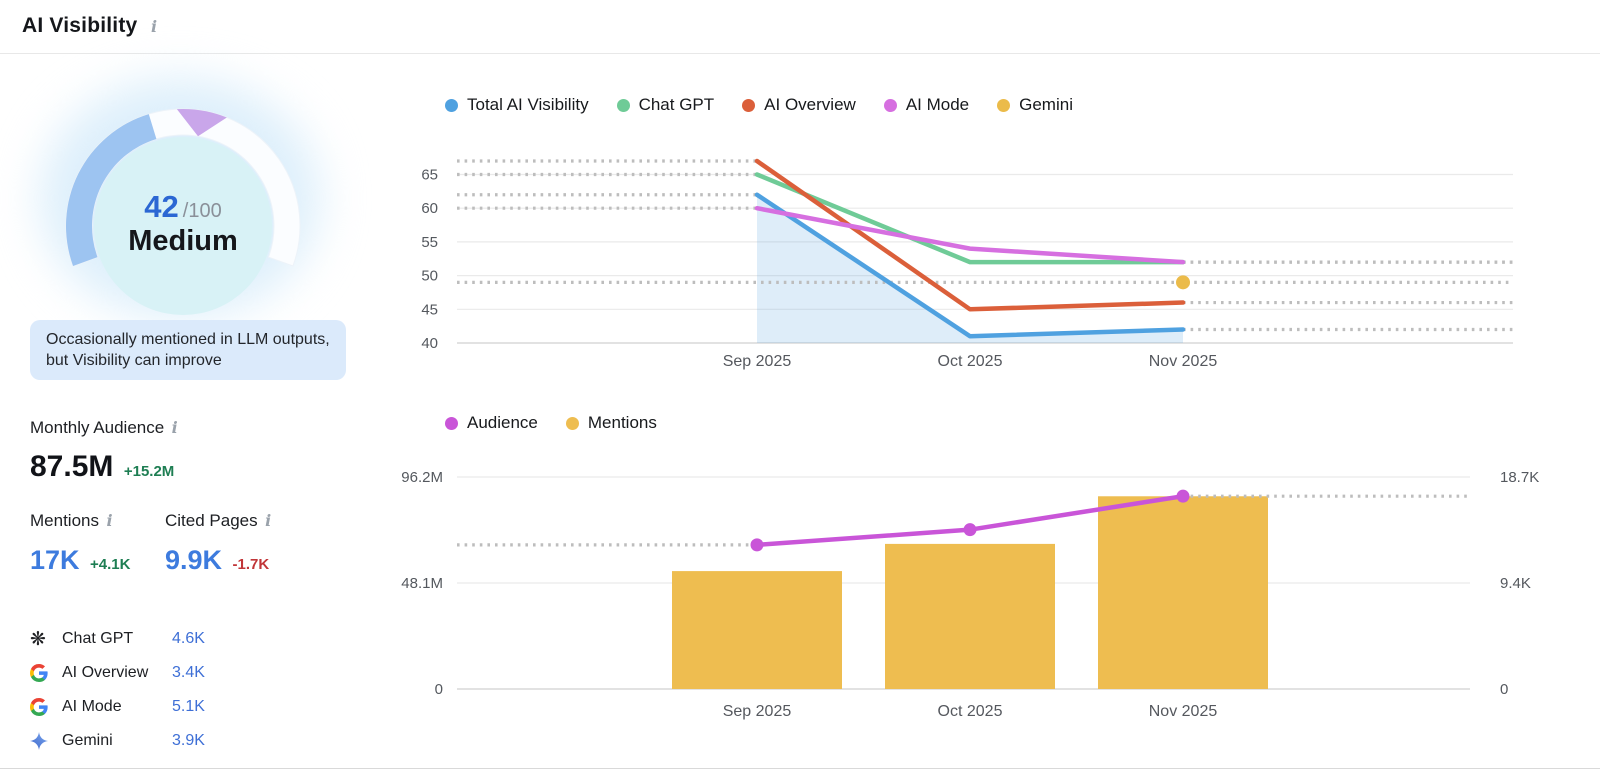 The height and width of the screenshot is (773, 1600). I want to click on legend-item: Gemini, so click(1035, 105).